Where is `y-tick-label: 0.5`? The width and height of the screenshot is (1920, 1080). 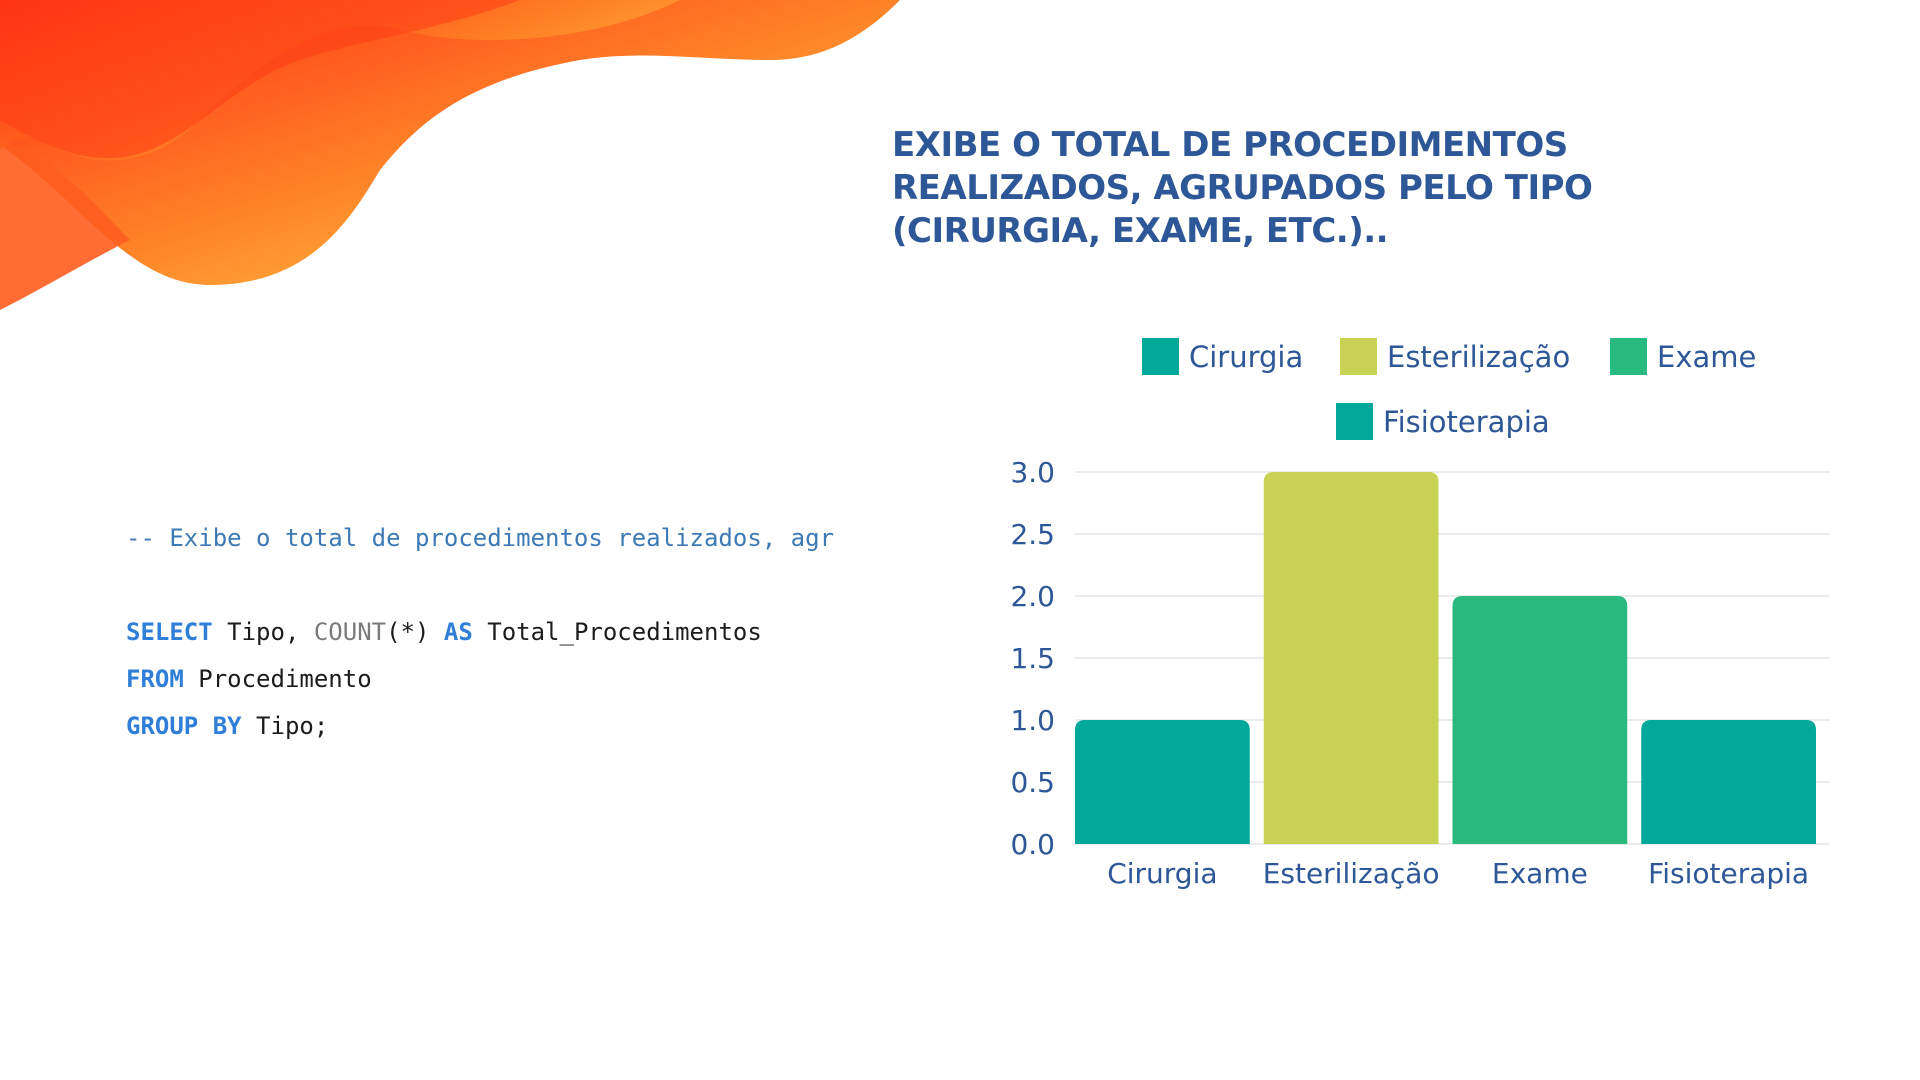 y-tick-label: 0.5 is located at coordinates (1032, 782).